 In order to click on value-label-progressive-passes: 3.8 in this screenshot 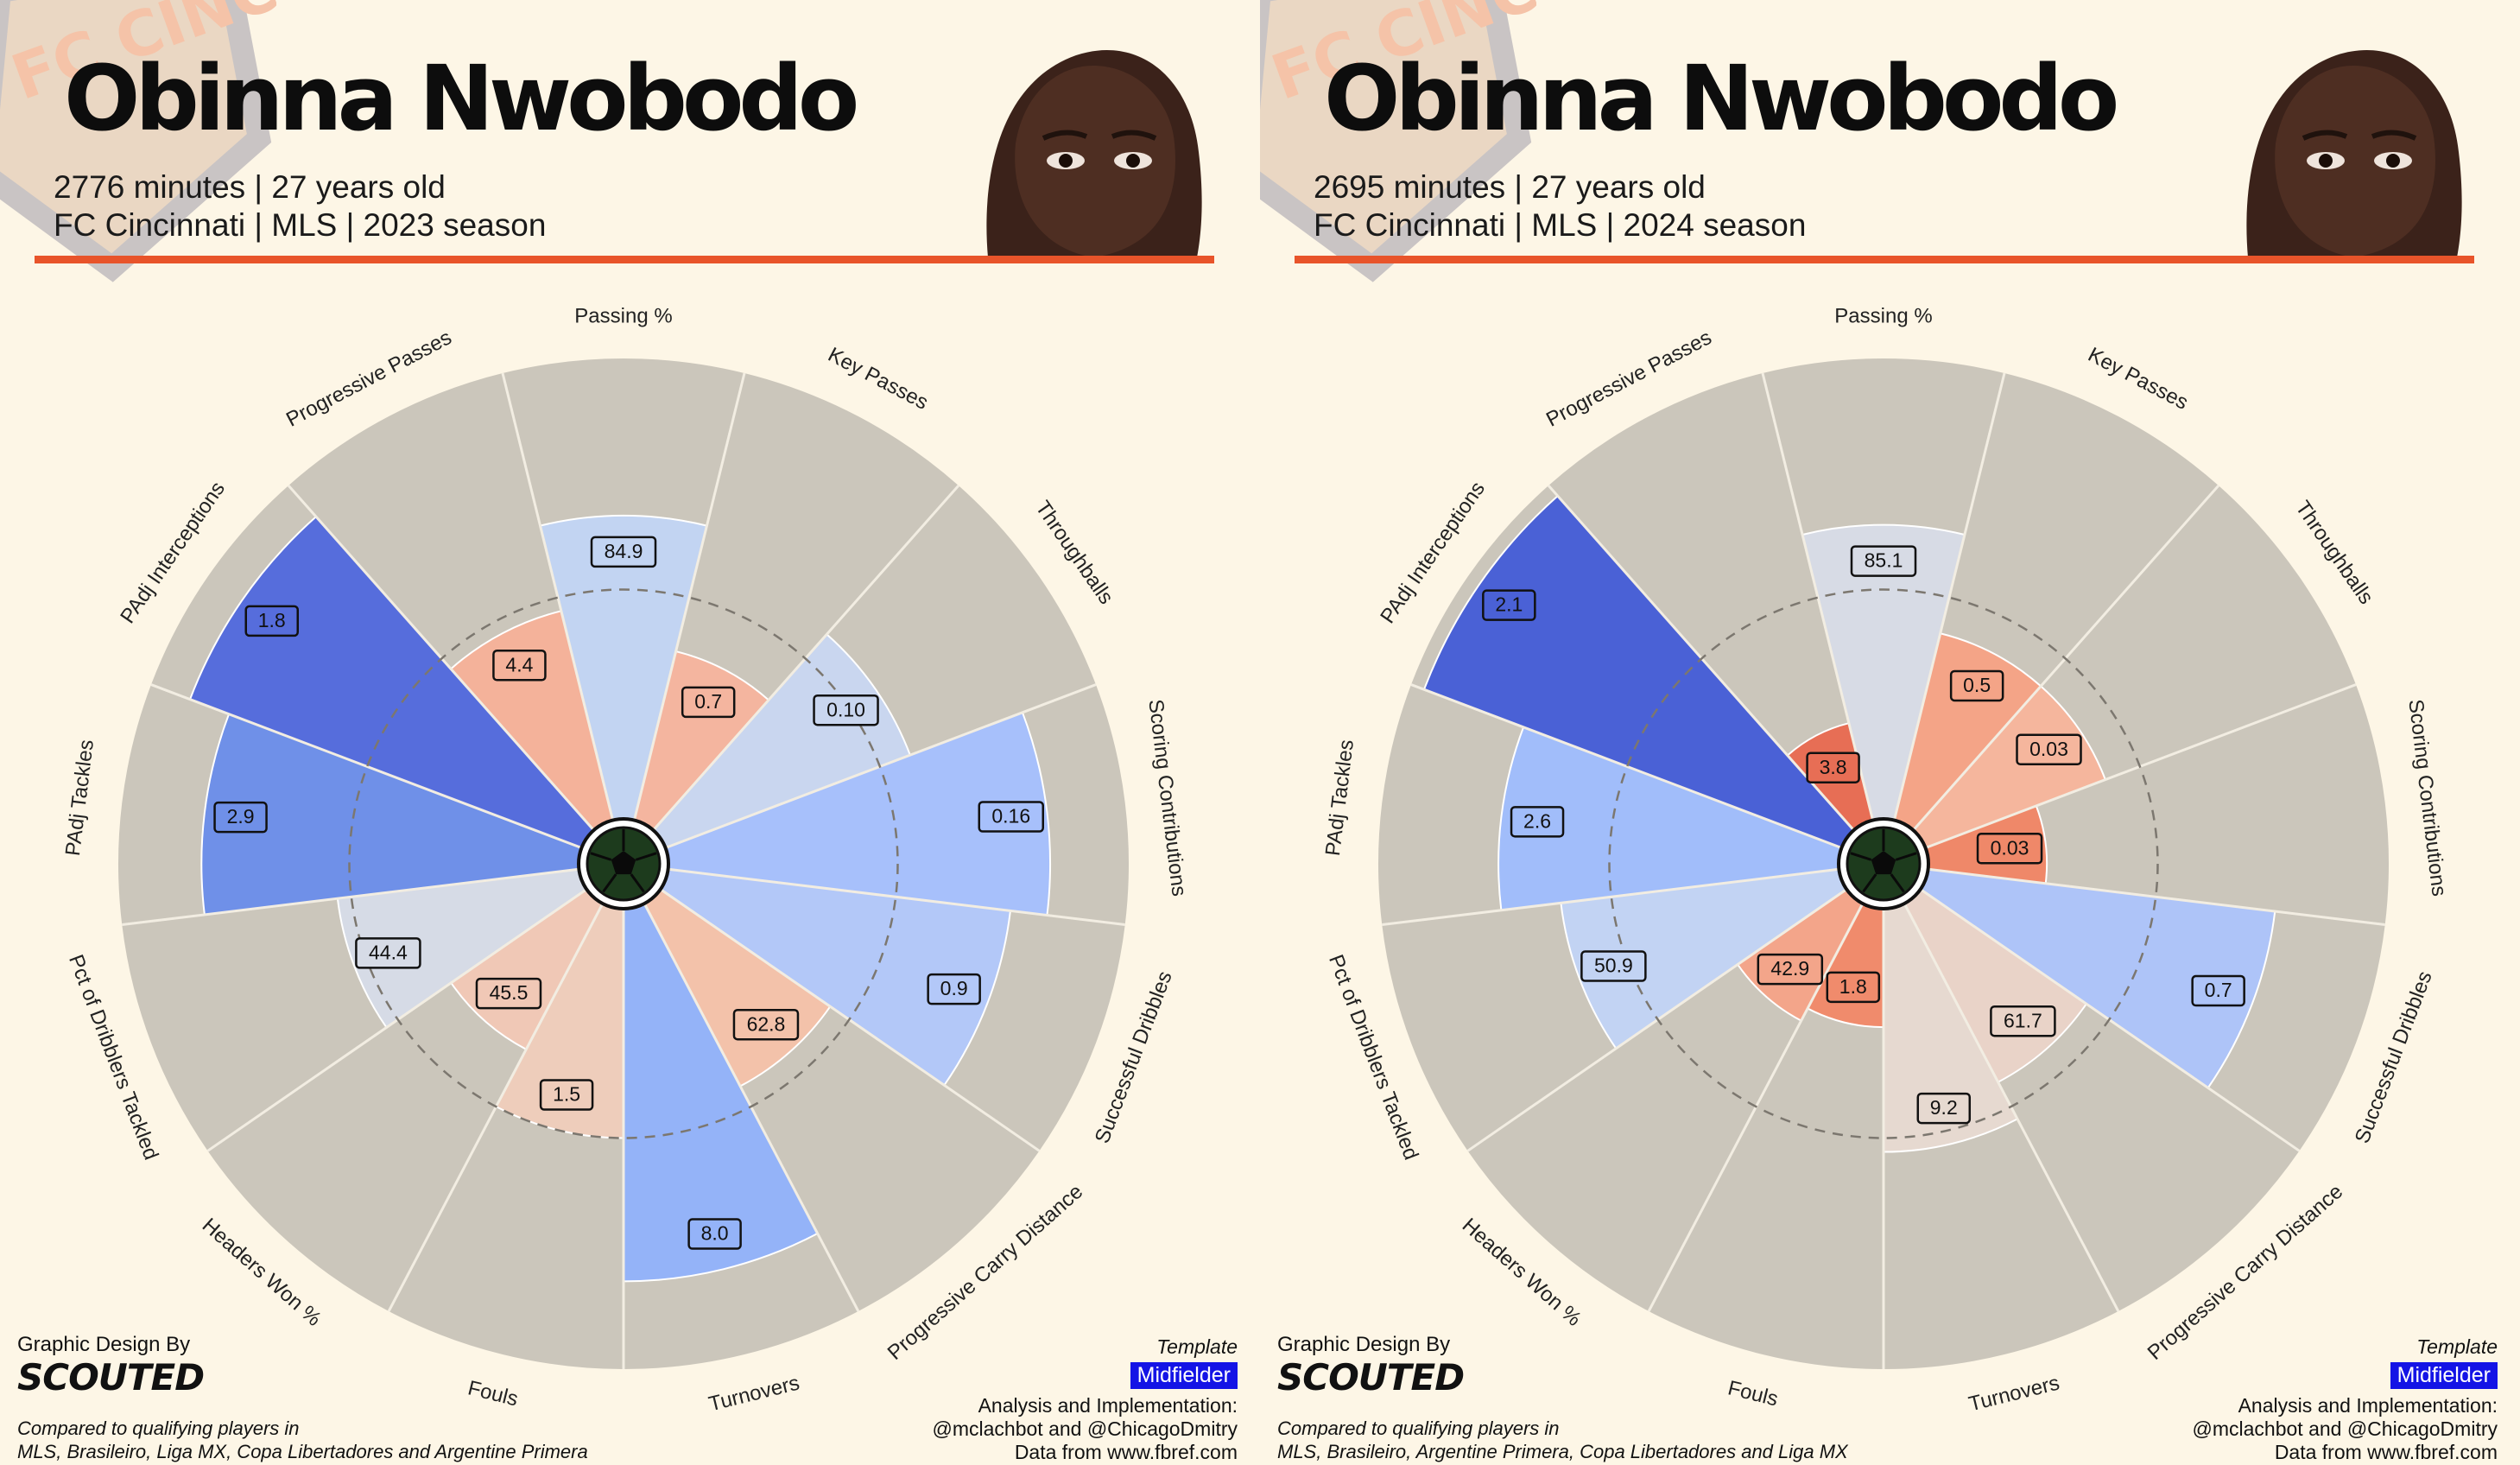, I will do `click(1834, 767)`.